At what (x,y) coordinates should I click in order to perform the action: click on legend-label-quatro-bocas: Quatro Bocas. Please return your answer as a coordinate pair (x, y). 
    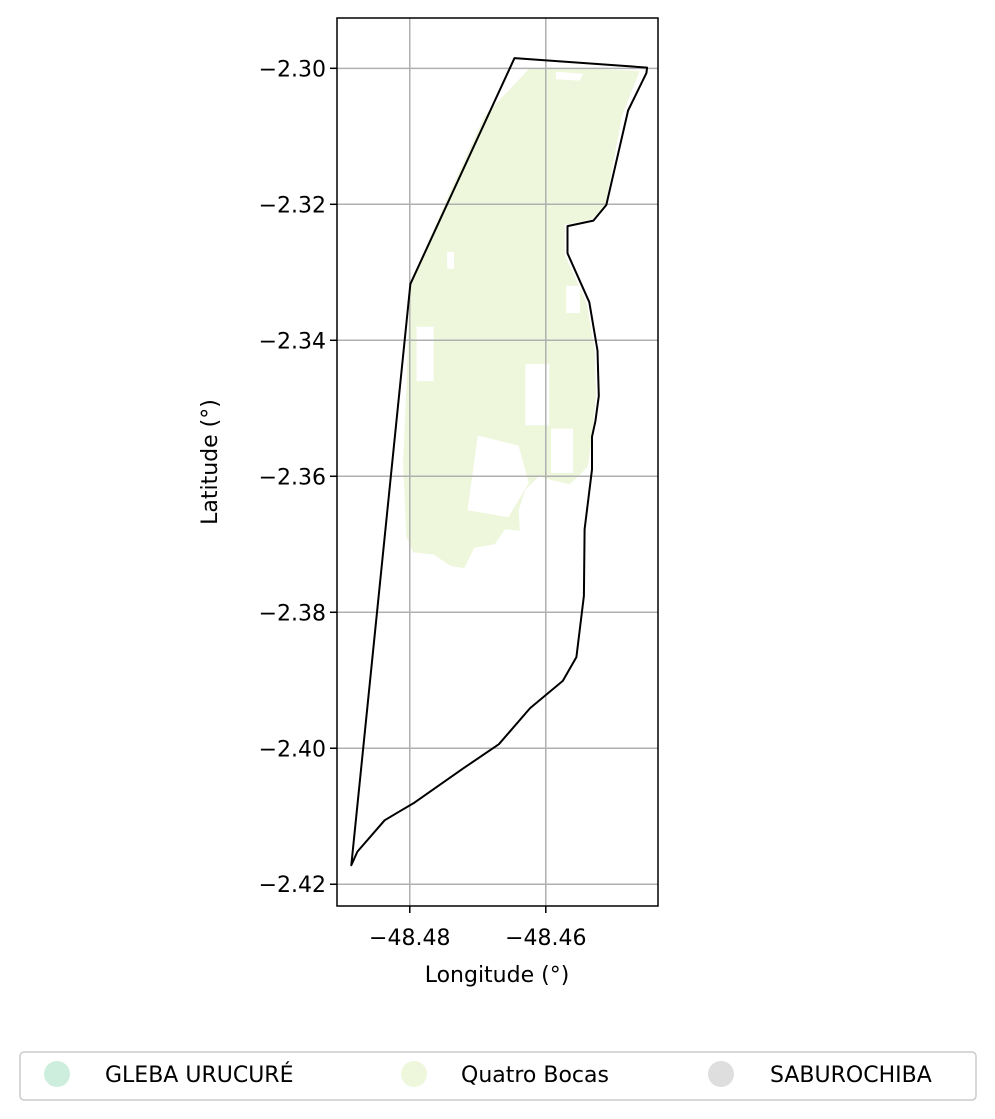
    Looking at the image, I should click on (535, 1075).